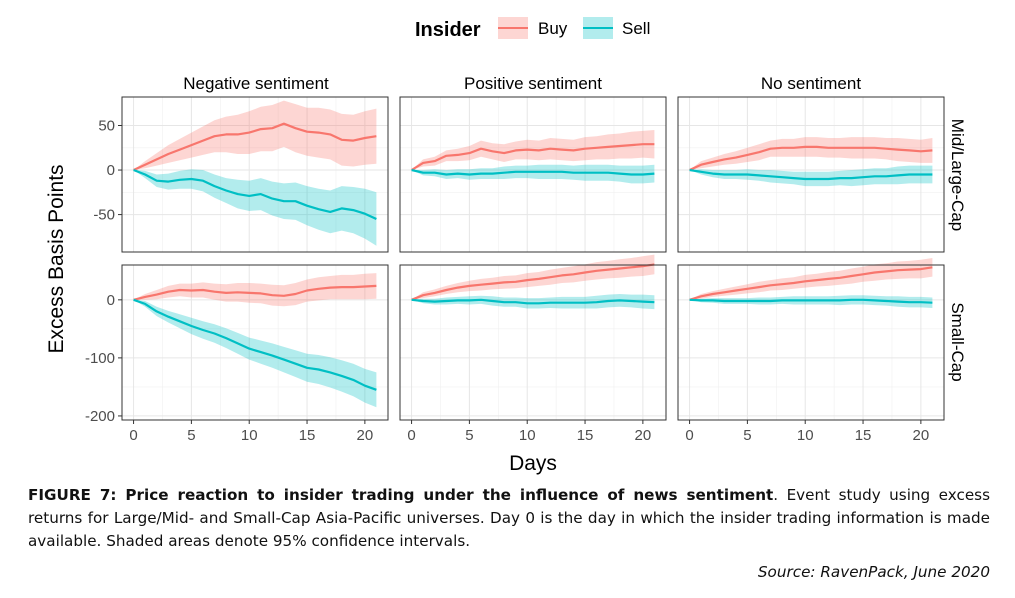 This screenshot has height=598, width=1015. What do you see at coordinates (533, 463) in the screenshot?
I see `x-axis-title: Days` at bounding box center [533, 463].